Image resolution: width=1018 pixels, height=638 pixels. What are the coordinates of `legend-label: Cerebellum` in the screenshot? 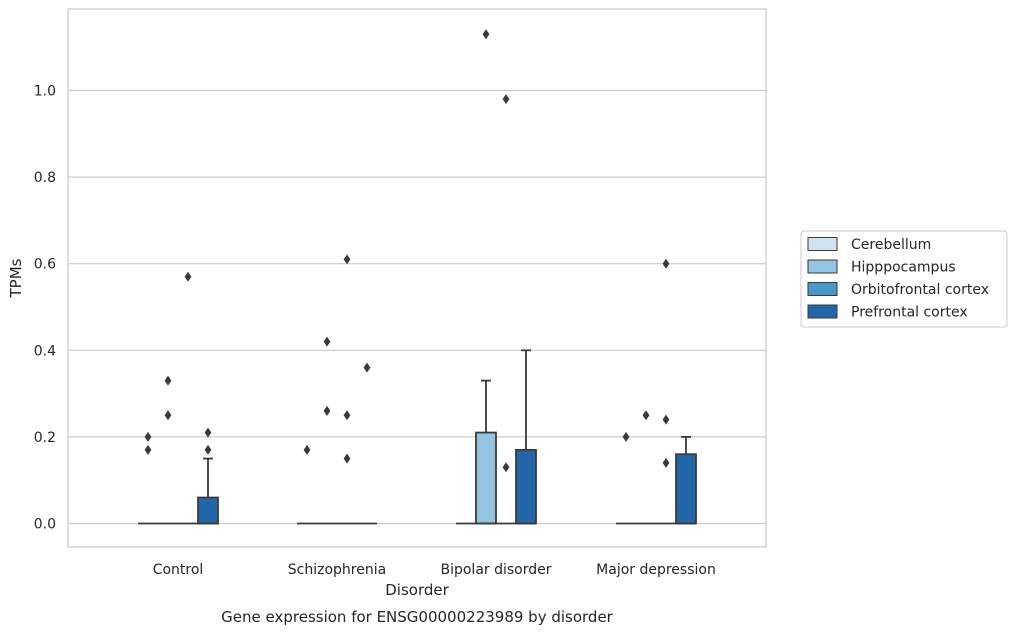 It's located at (891, 245).